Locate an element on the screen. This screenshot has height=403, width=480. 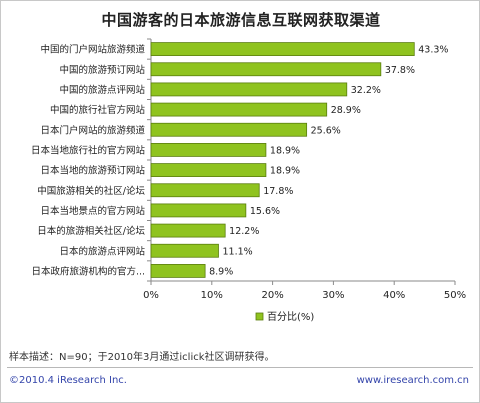
value-label: 25.6% is located at coordinates (326, 130).